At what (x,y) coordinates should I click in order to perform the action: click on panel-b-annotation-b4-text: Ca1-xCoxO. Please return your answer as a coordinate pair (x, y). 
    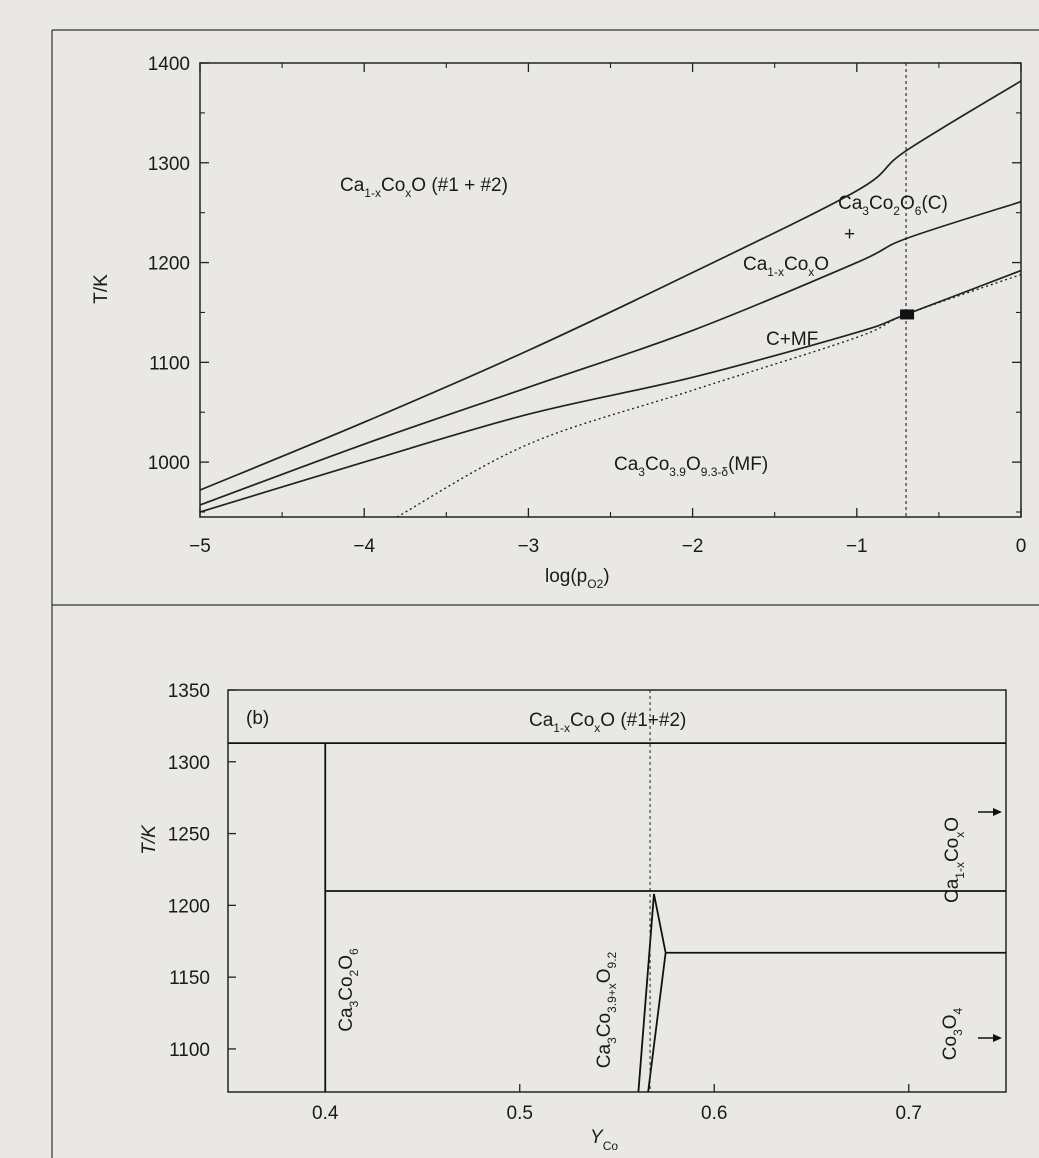
    Looking at the image, I should click on (954, 860).